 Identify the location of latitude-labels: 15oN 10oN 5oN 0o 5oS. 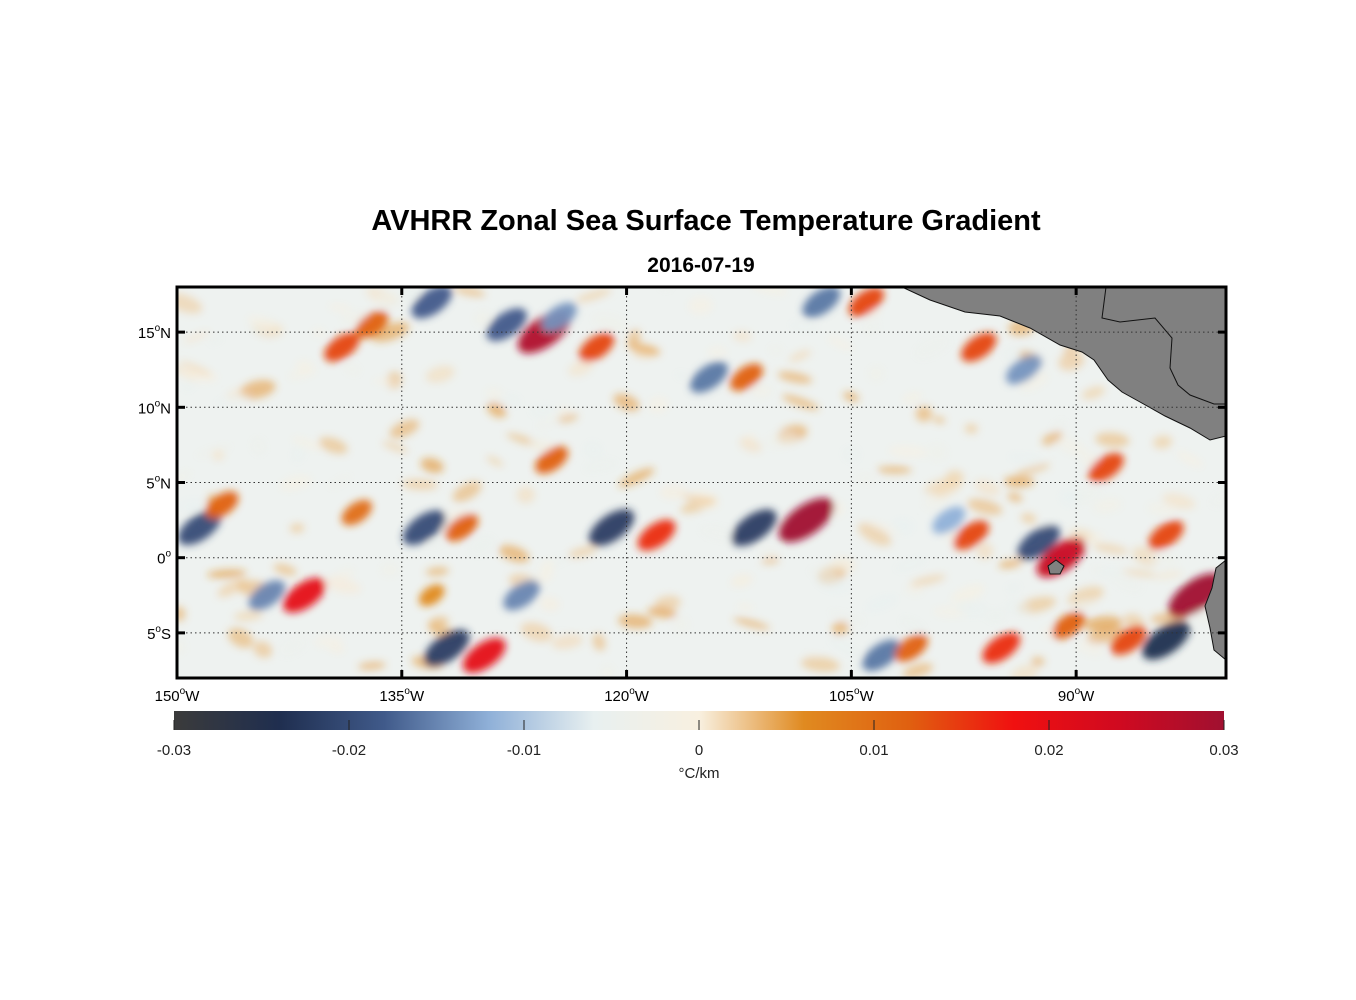
(155, 483).